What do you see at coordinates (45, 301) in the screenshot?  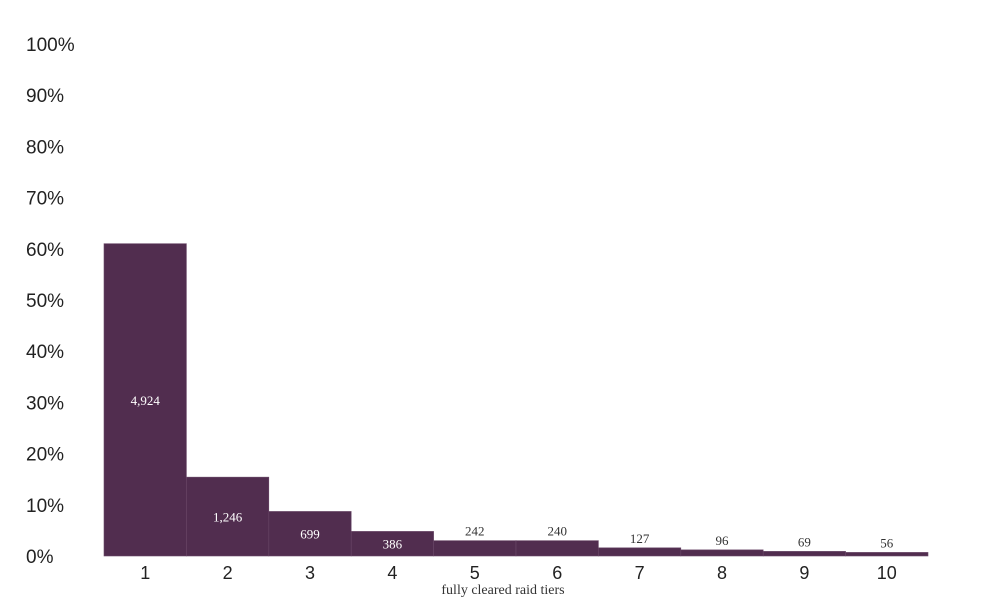 I see `y-tick-label: 50%` at bounding box center [45, 301].